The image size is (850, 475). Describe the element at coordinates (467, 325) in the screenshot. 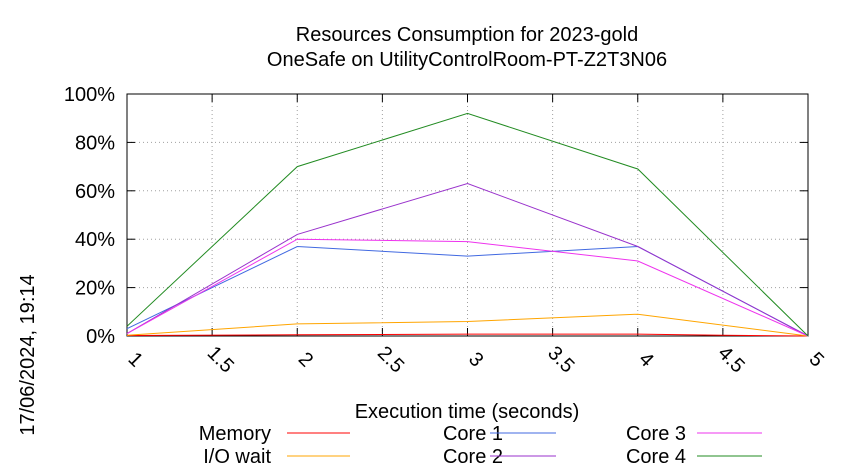

I see `series-line-i-o-wait` at that location.